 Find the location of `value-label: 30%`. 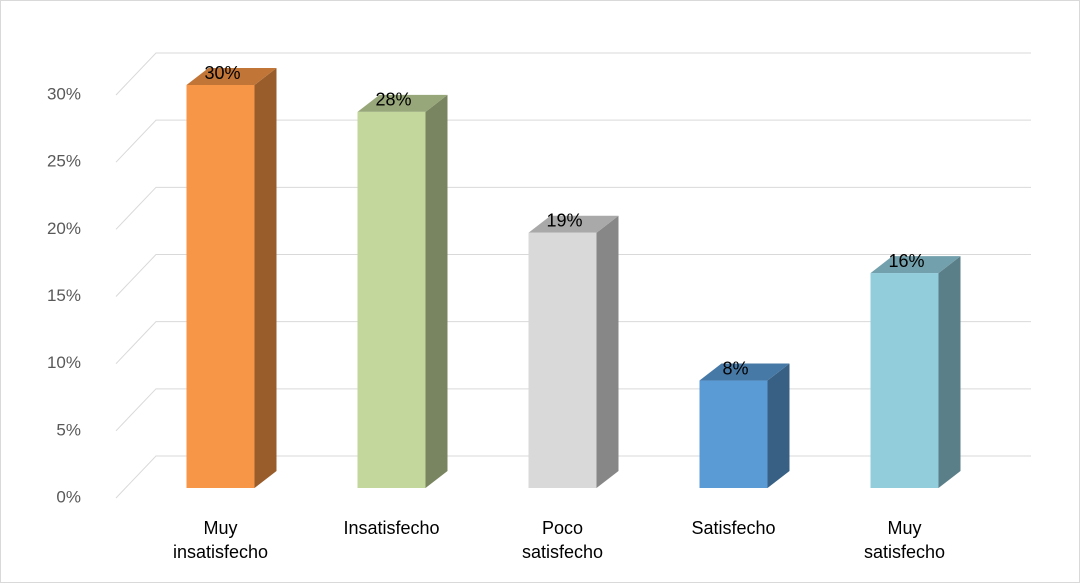

value-label: 30% is located at coordinates (222, 73).